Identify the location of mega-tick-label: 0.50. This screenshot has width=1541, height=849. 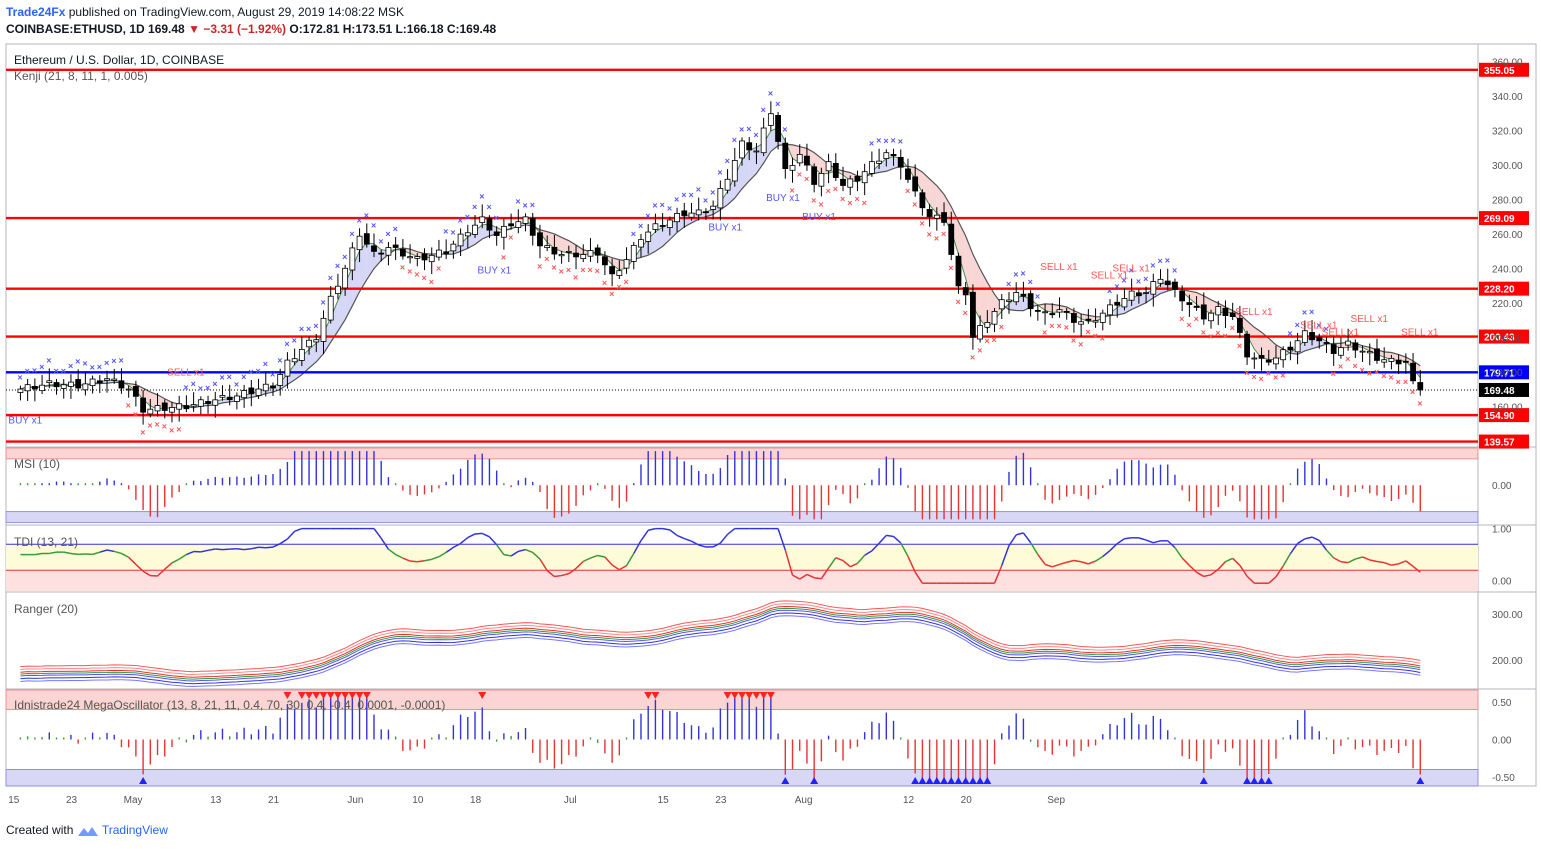
(1502, 703).